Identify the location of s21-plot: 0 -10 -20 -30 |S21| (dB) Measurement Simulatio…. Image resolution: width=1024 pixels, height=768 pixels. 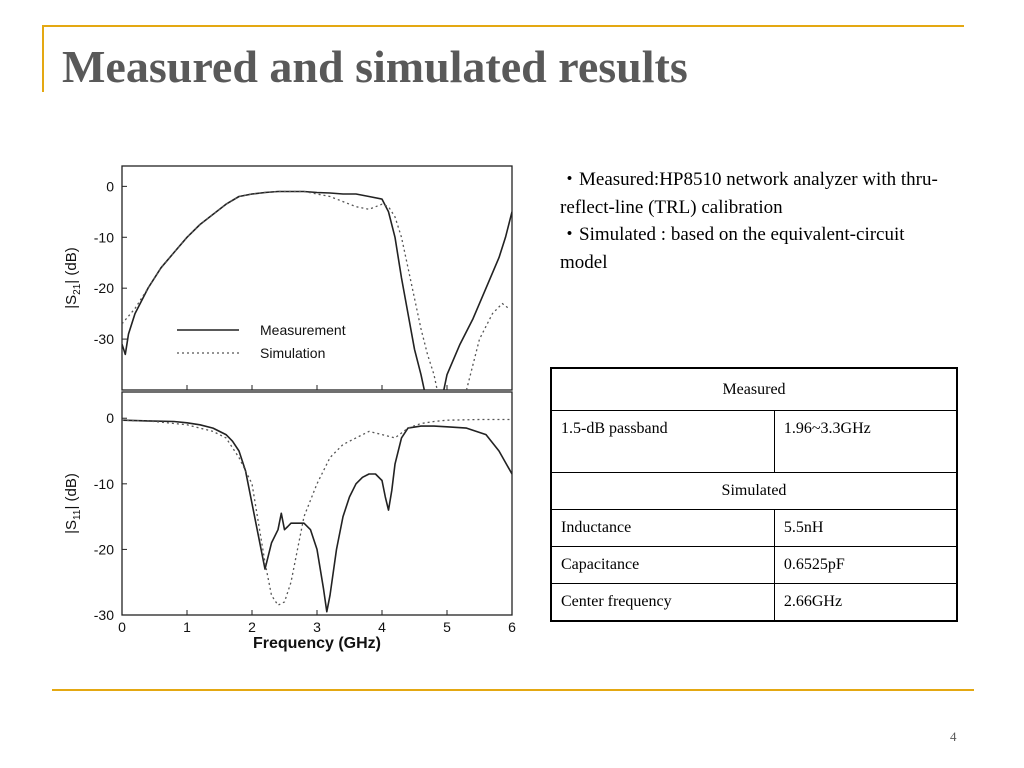
(288, 278).